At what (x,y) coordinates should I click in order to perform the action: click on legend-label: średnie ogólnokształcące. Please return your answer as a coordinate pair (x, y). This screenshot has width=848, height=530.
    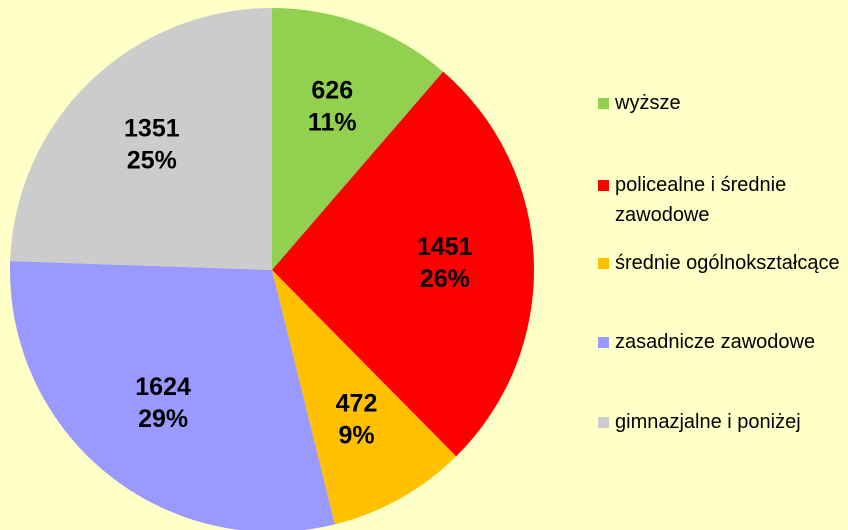
    Looking at the image, I should click on (727, 263).